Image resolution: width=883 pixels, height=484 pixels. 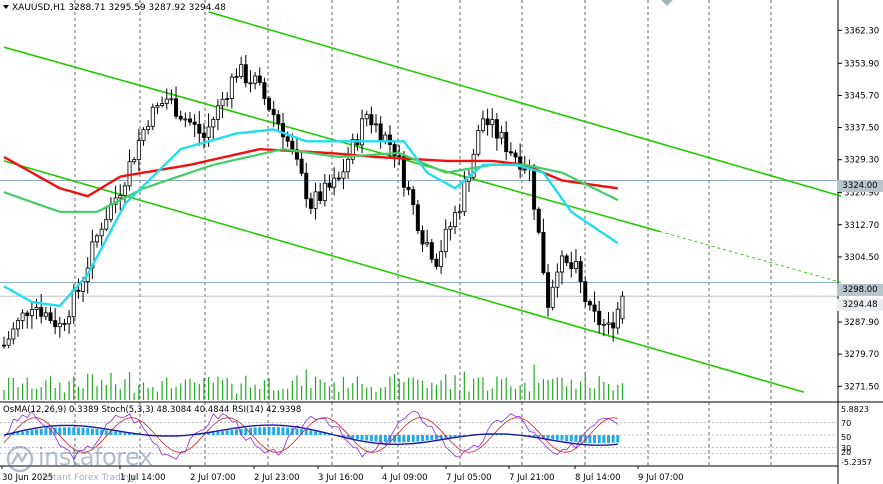 What do you see at coordinates (469, 478) in the screenshot?
I see `time-tick-label: 7 Jul 05:00` at bounding box center [469, 478].